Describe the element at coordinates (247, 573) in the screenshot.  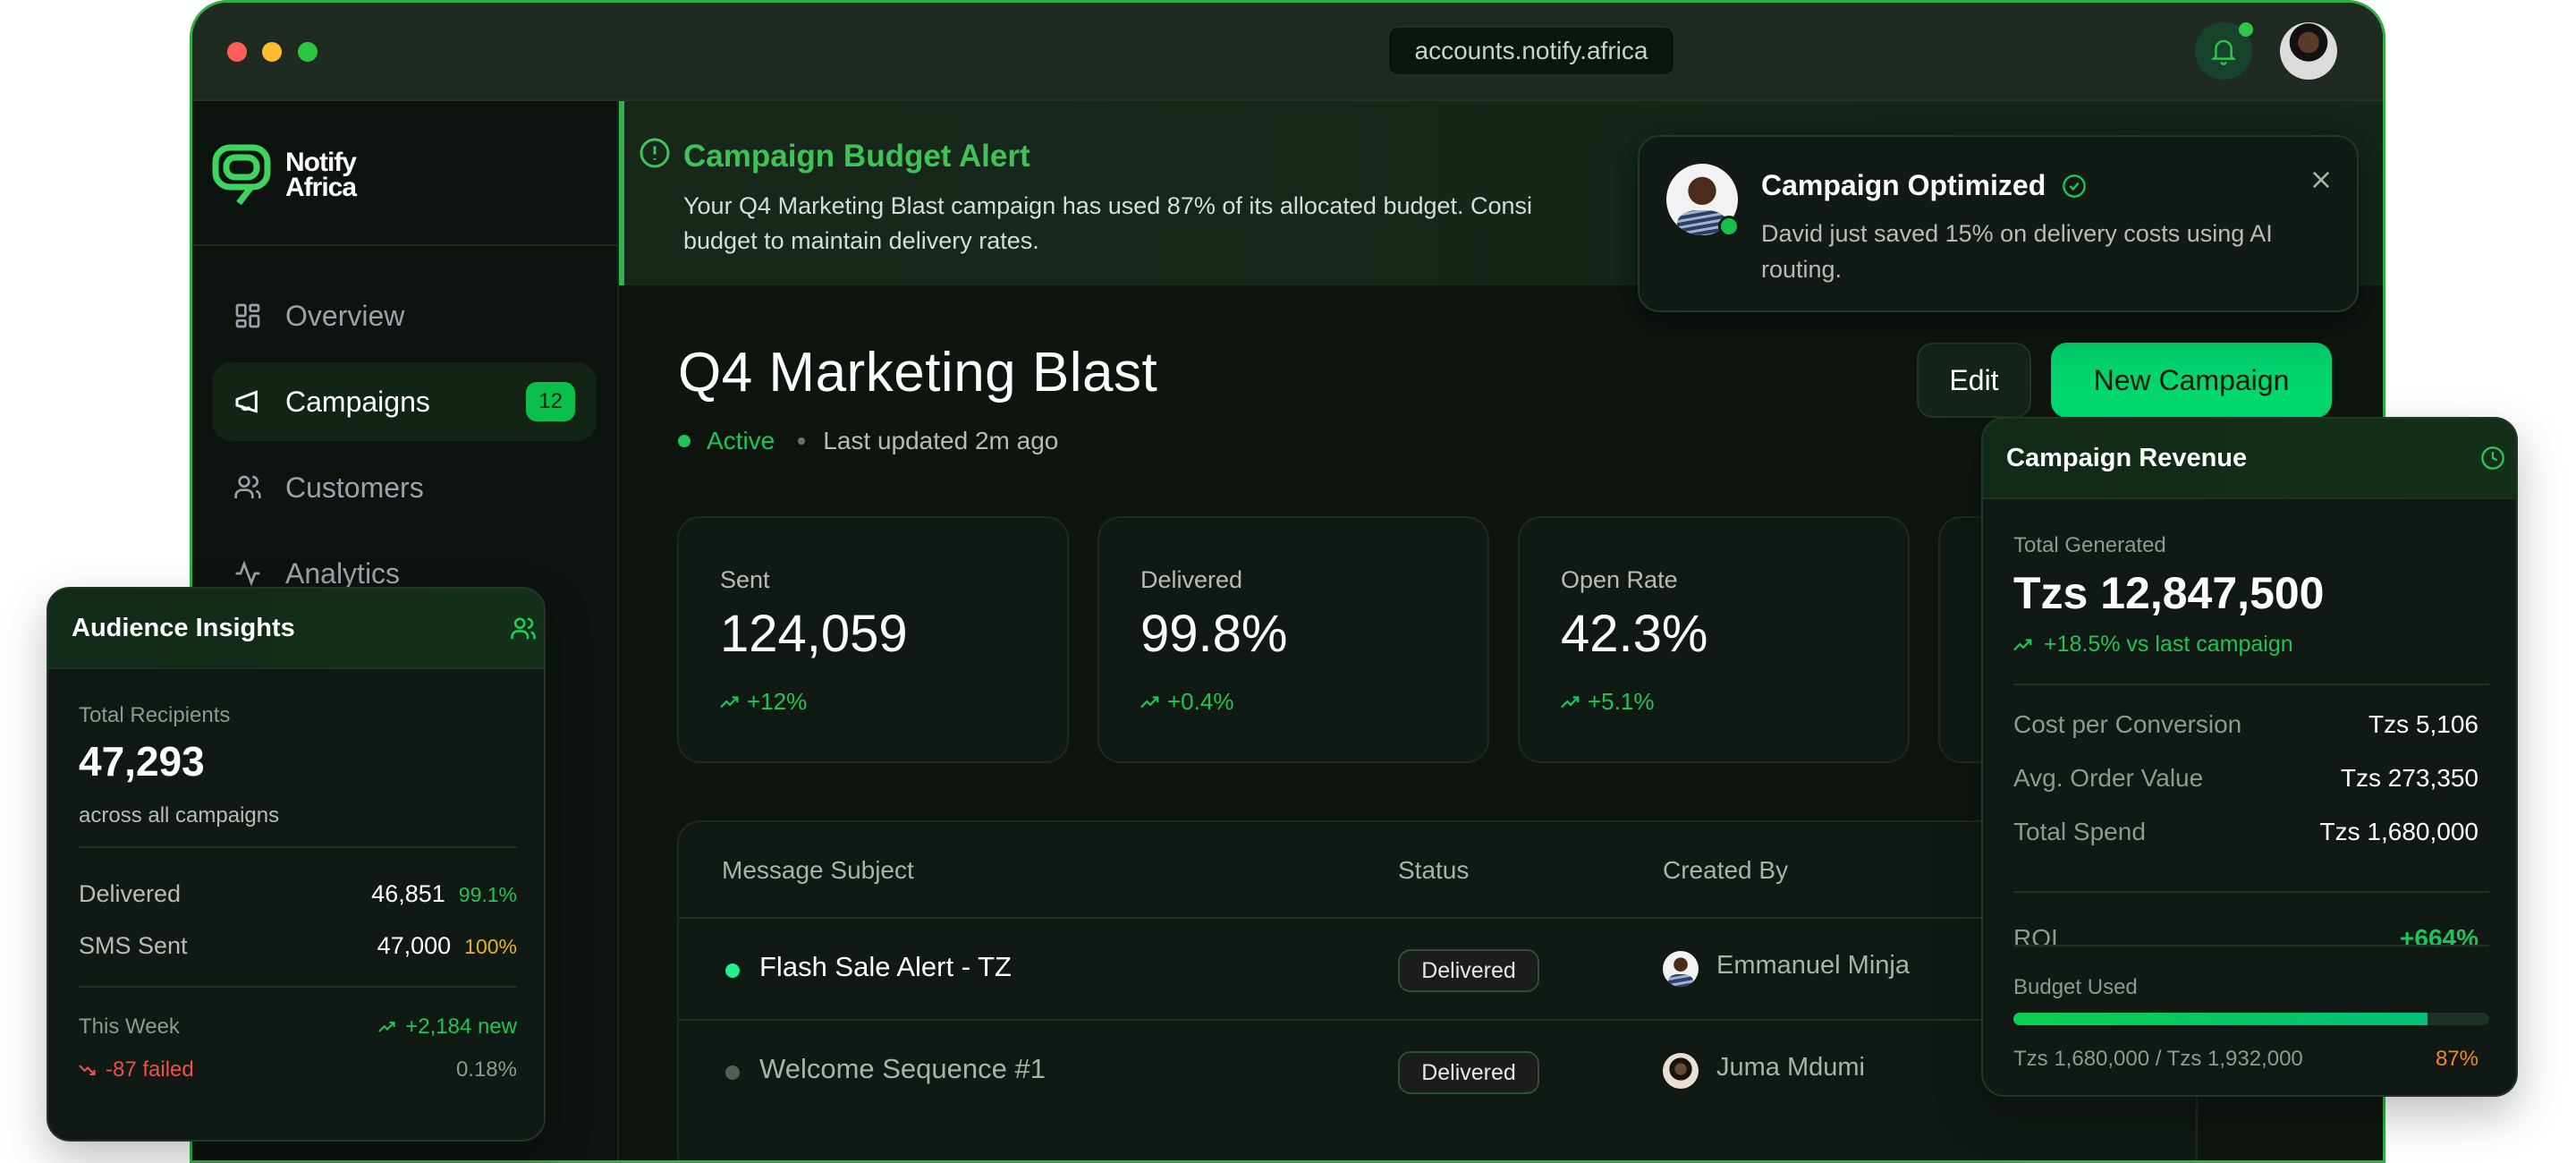
I see `activity-icon` at that location.